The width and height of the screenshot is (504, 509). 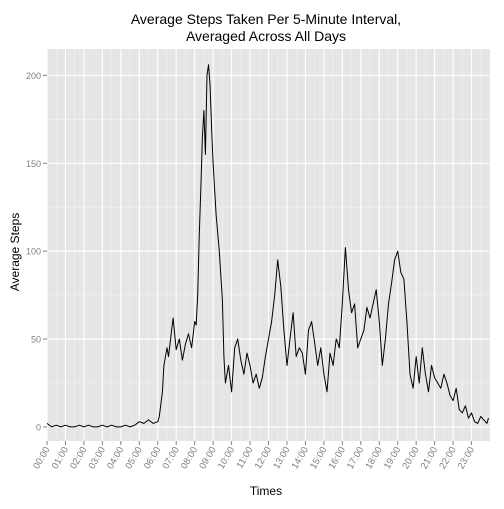 I want to click on y-tick-label: 50, so click(x=36, y=340).